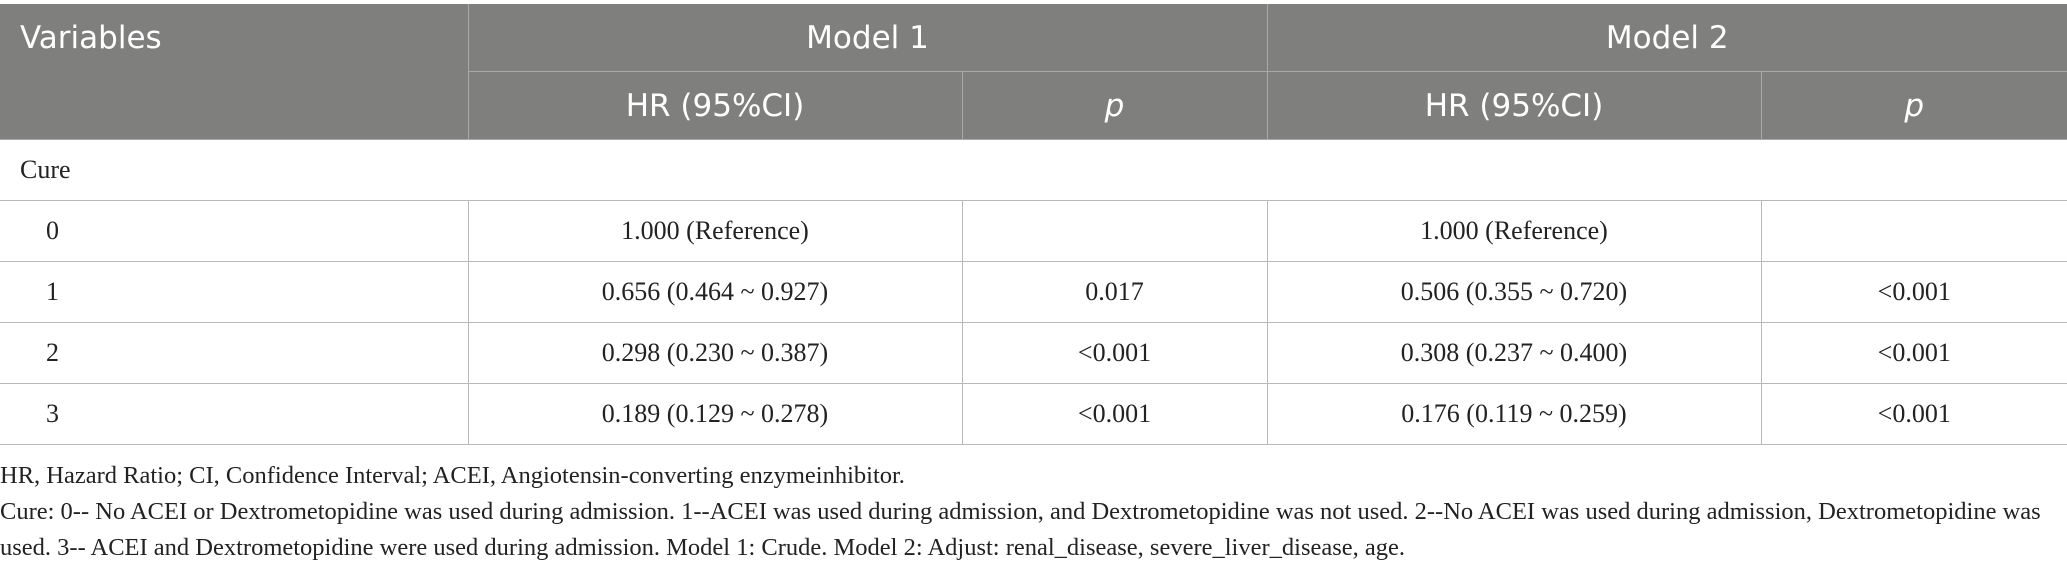 Image resolution: width=2067 pixels, height=575 pixels. I want to click on header-model-2: Model 2, so click(1667, 38).